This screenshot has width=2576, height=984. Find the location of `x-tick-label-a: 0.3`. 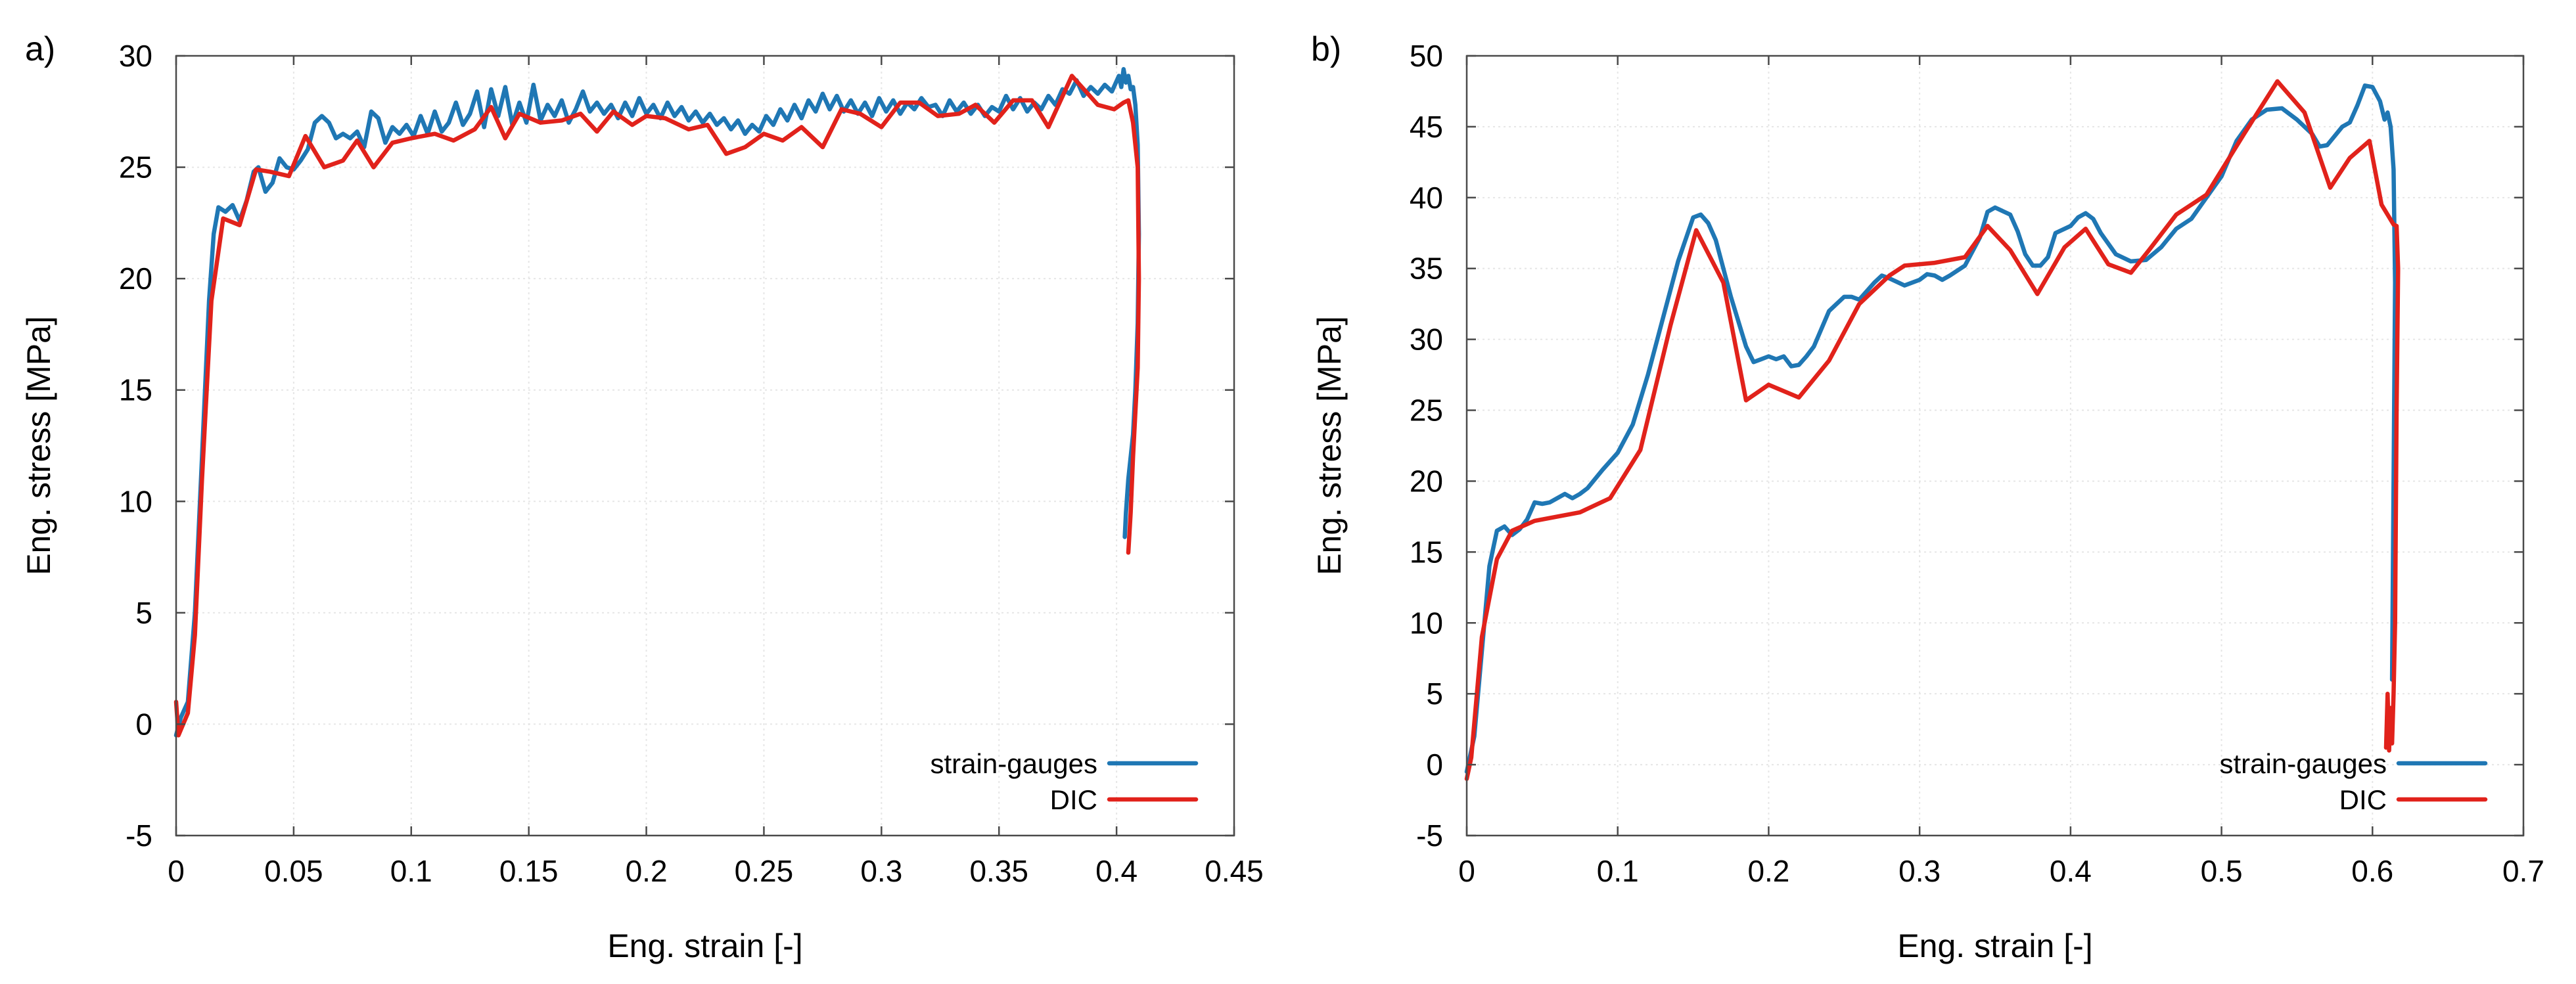

x-tick-label-a: 0.3 is located at coordinates (881, 871).